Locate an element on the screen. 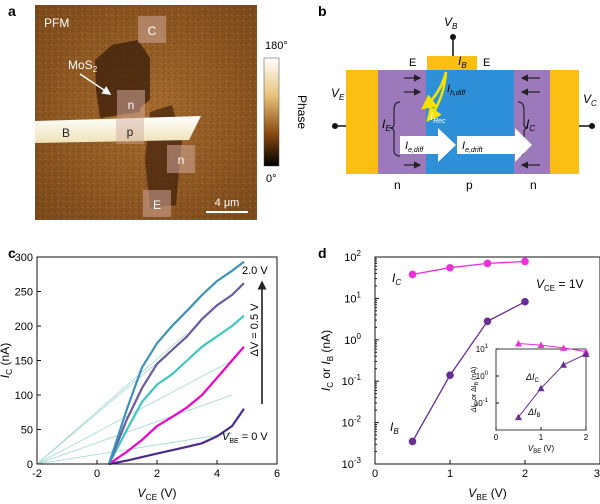 This screenshot has height=504, width=600. label-e-right: E is located at coordinates (486, 63).